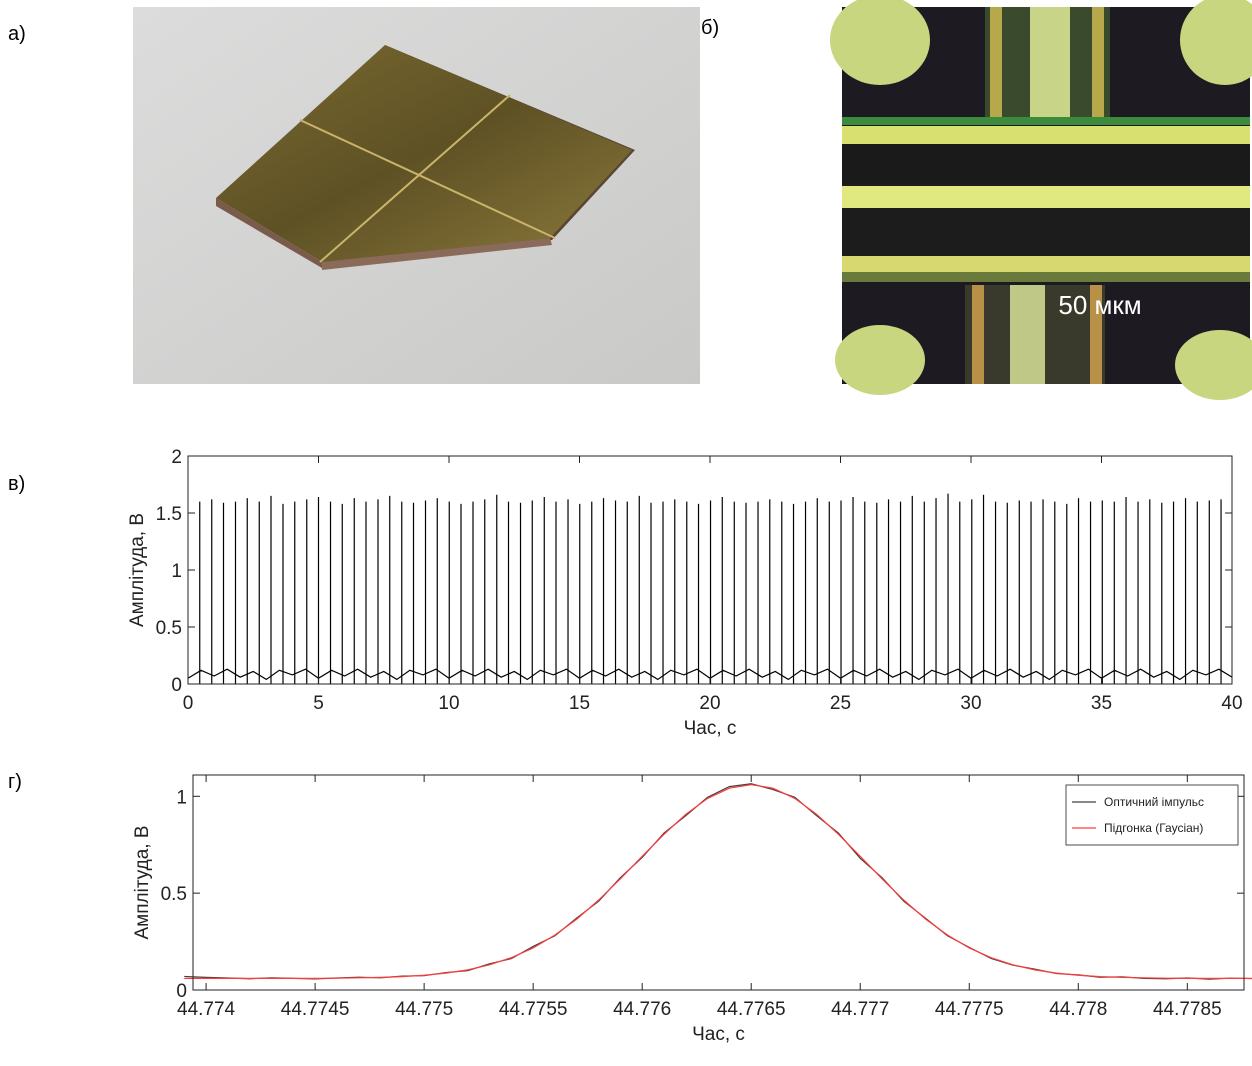 The height and width of the screenshot is (1066, 1252). What do you see at coordinates (860, 1009) in the screenshot?
I see `x-tick-label: 44.777` at bounding box center [860, 1009].